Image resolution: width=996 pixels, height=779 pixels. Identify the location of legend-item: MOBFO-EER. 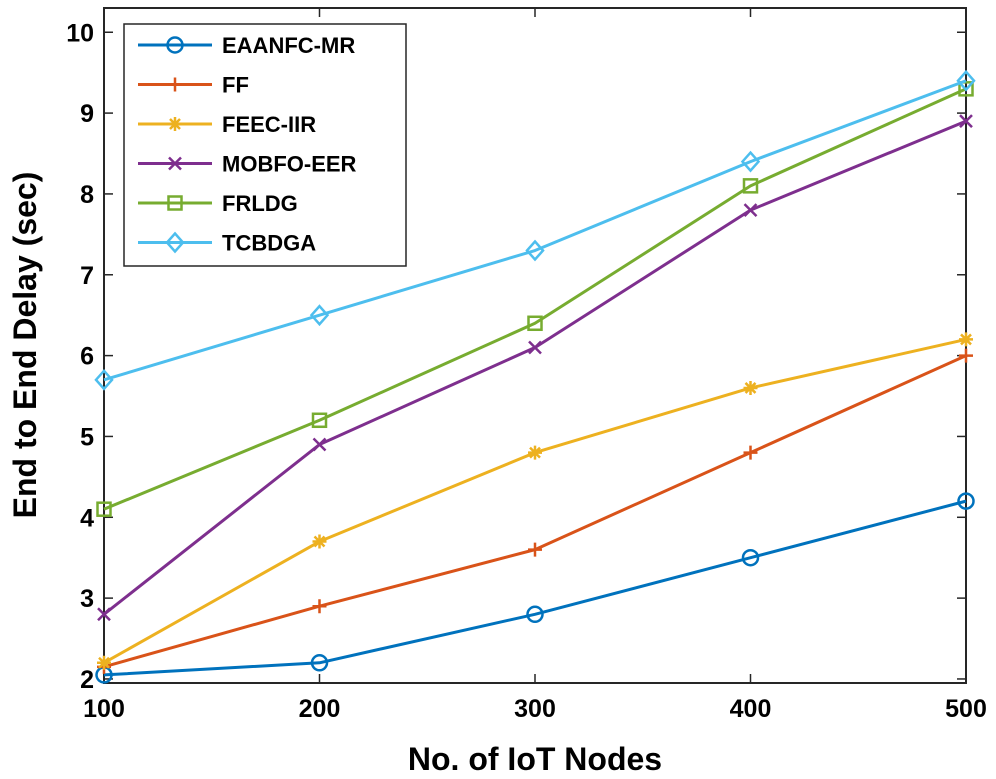
(247, 164).